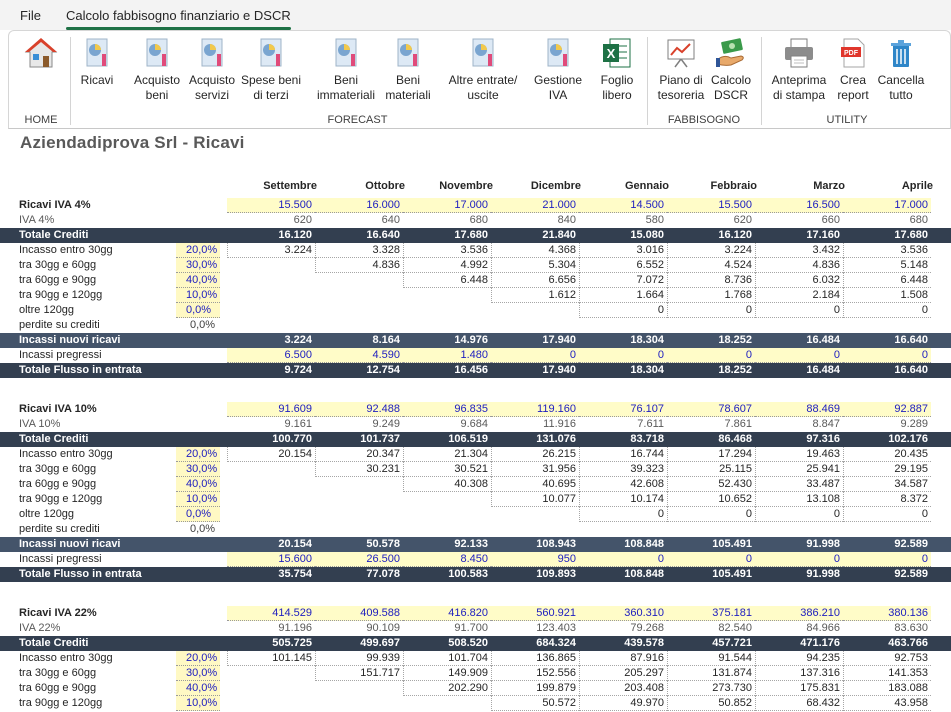 Image resolution: width=951 pixels, height=712 pixels. Describe the element at coordinates (54, 643) in the screenshot. I see `row-label: Totale Crediti` at that location.